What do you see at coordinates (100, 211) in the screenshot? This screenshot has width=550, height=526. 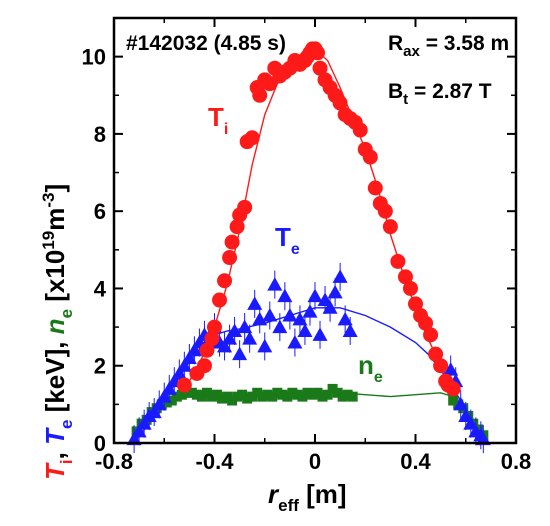 I see `y-tick-label-3: 6` at bounding box center [100, 211].